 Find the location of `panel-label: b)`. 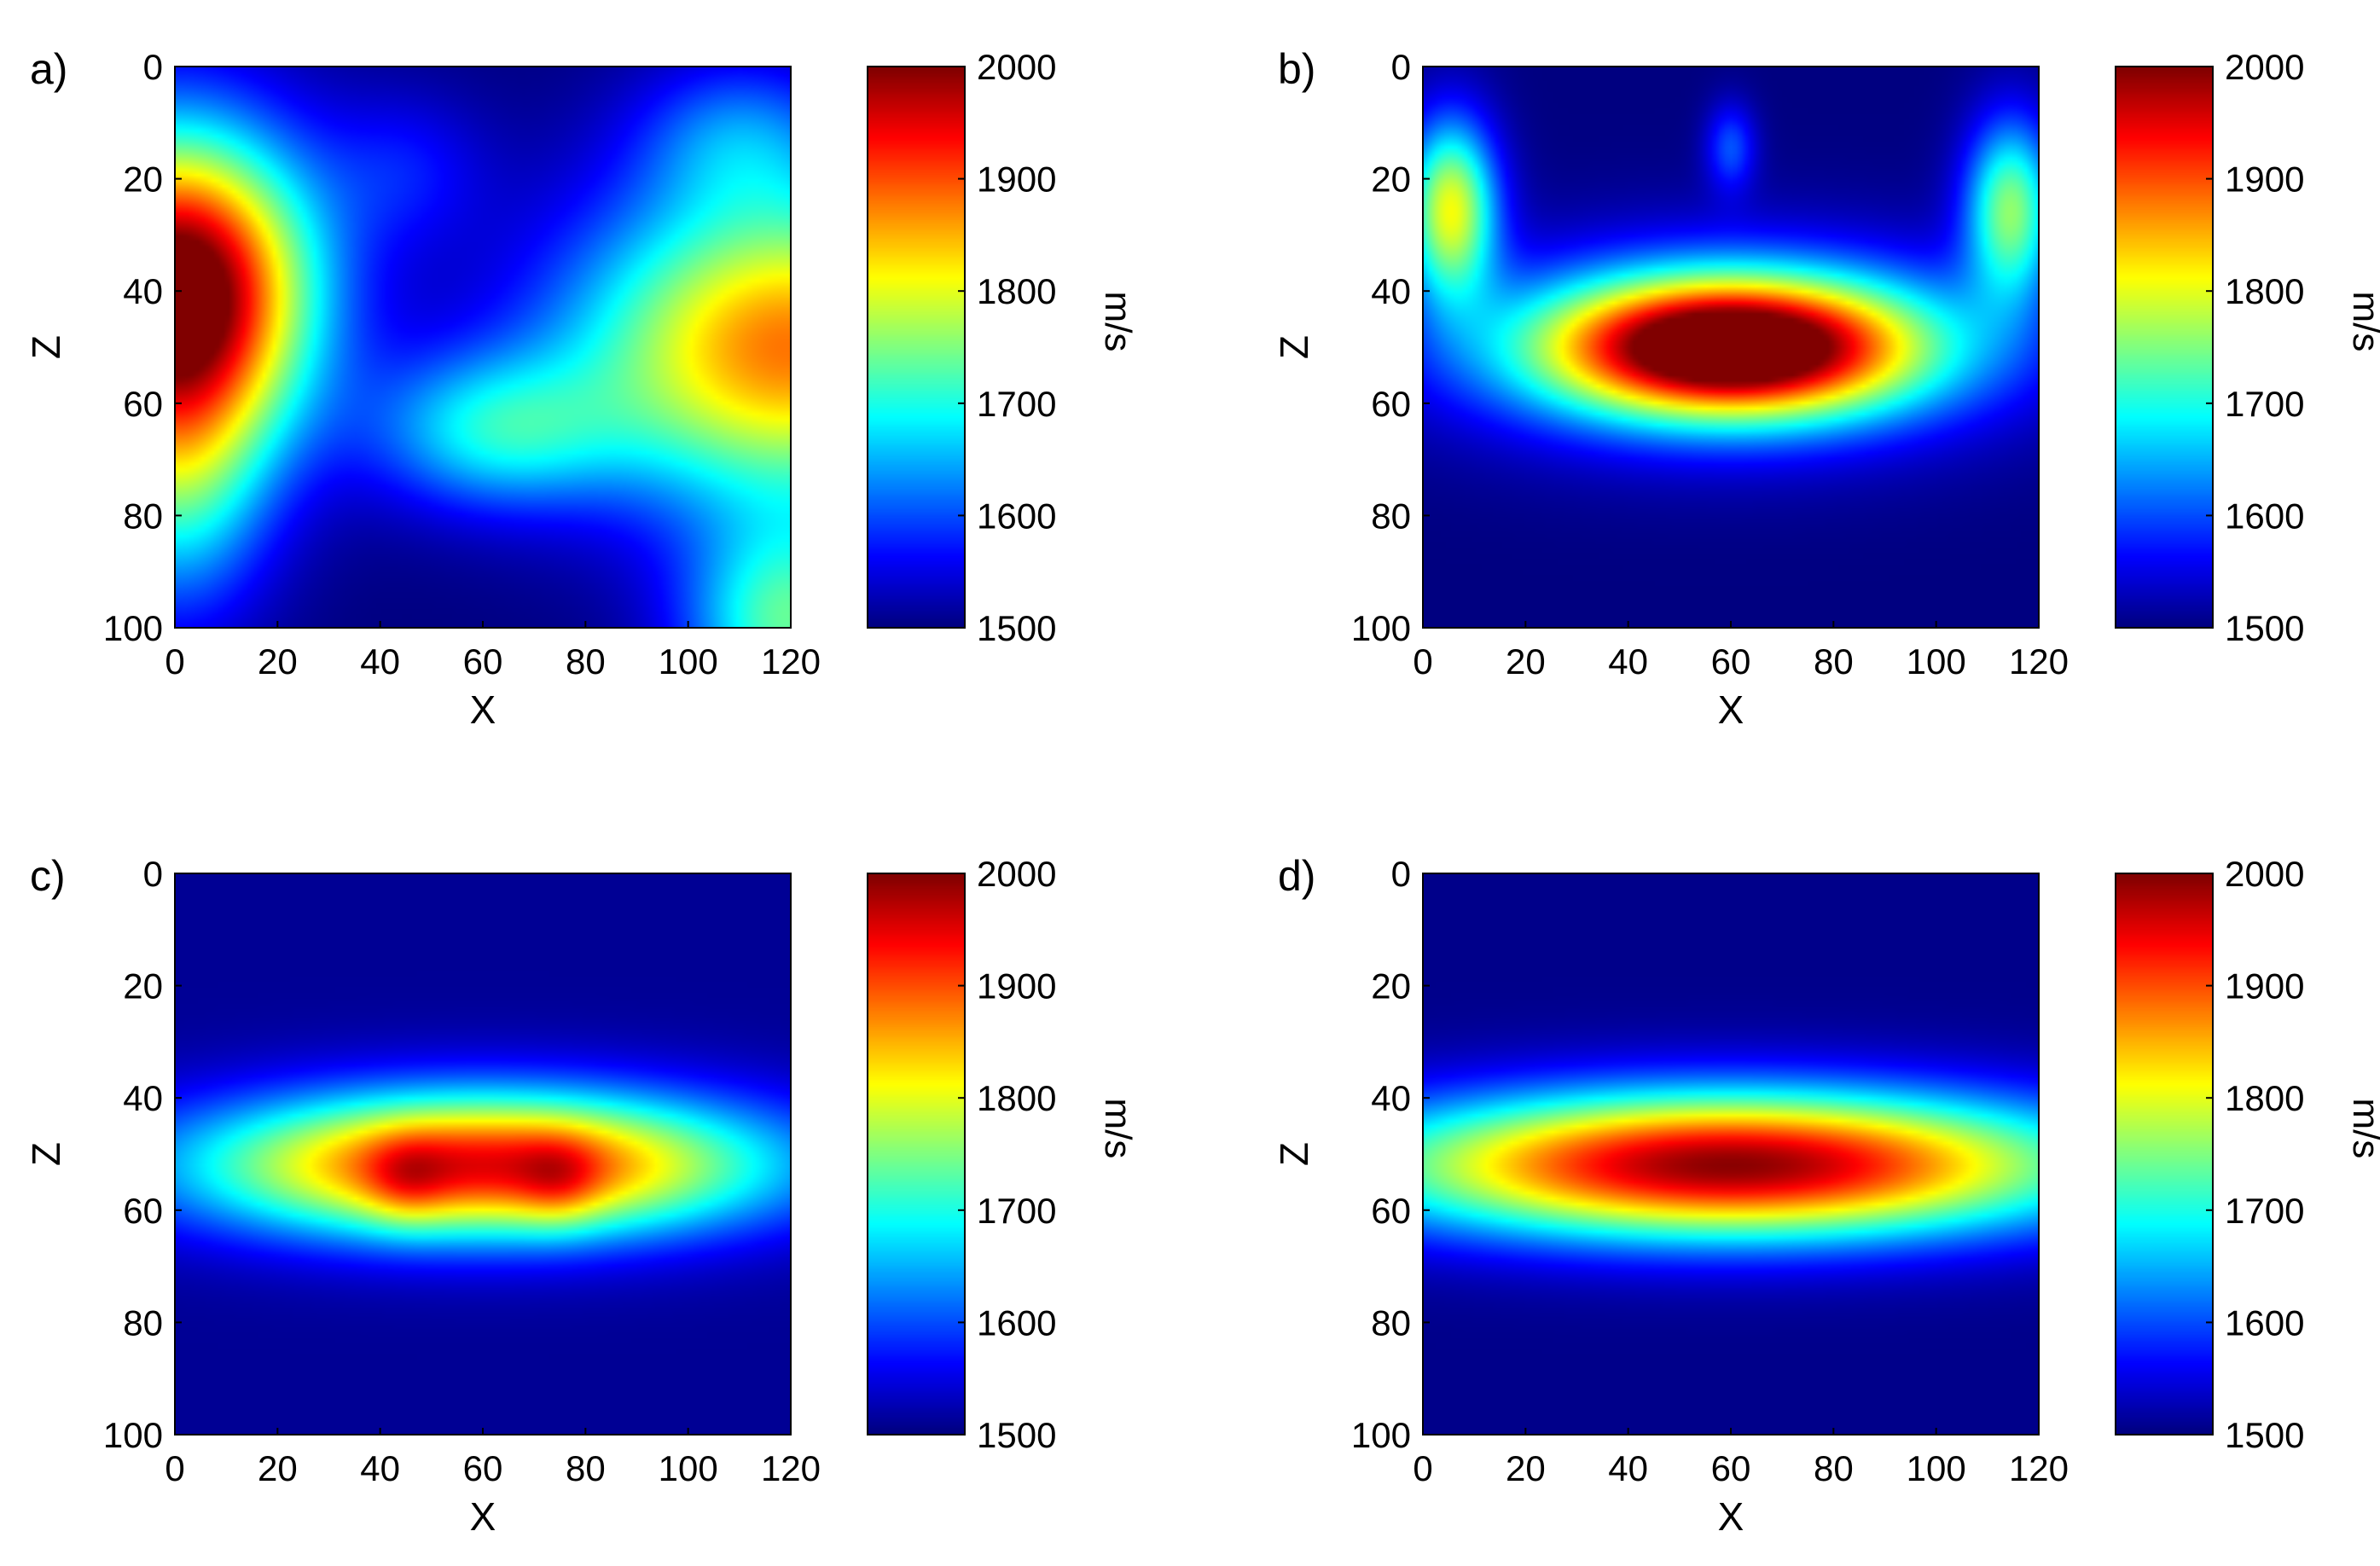

panel-label: b) is located at coordinates (1296, 69).